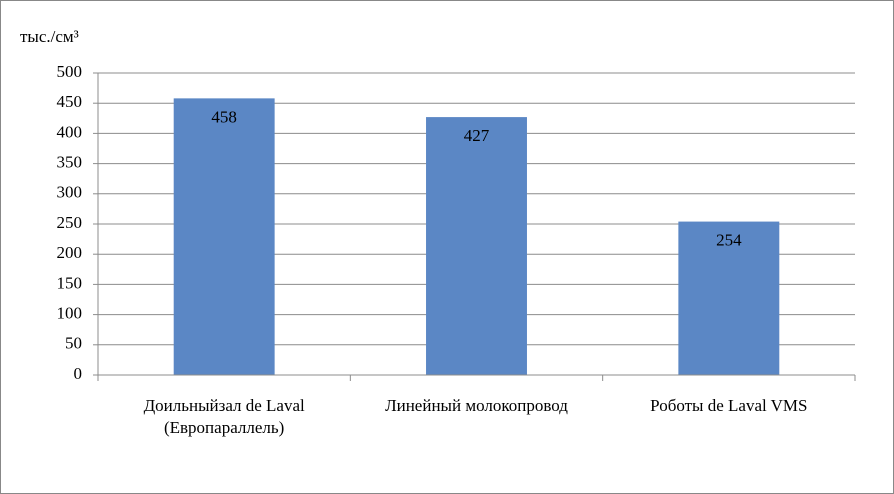 This screenshot has width=894, height=494. I want to click on y-axis-label: тыс./см³, so click(49, 36).